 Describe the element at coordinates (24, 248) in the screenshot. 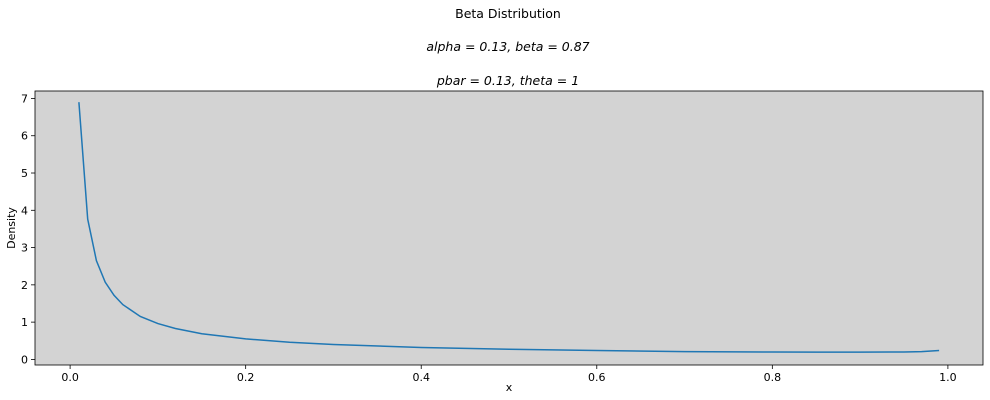

I see `y-tick-label: 3` at that location.